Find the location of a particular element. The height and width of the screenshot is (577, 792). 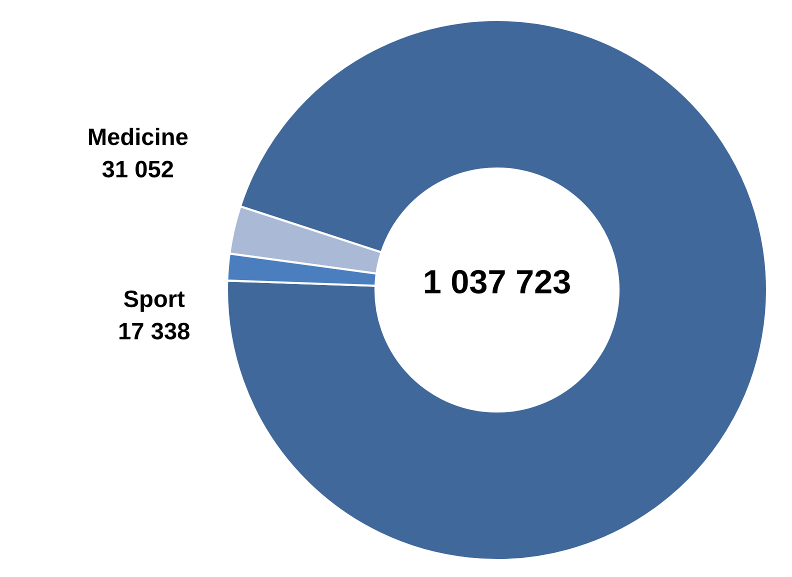

data-label: 1 037 723 is located at coordinates (497, 282).